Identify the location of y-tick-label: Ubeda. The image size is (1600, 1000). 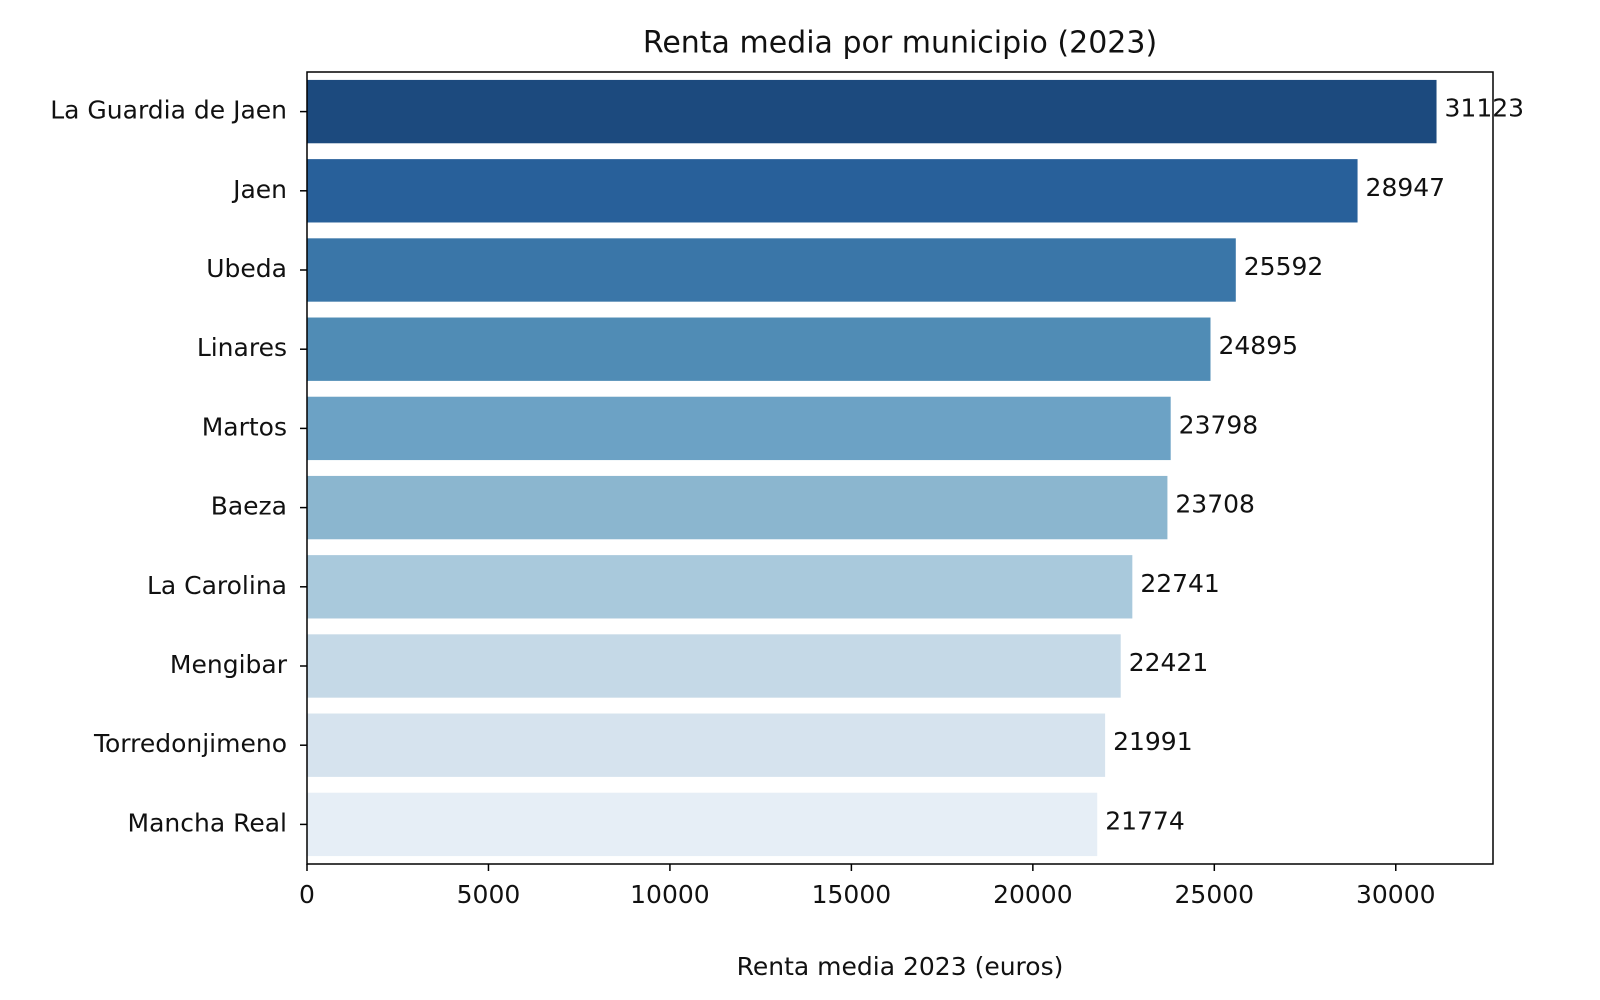
(246, 268).